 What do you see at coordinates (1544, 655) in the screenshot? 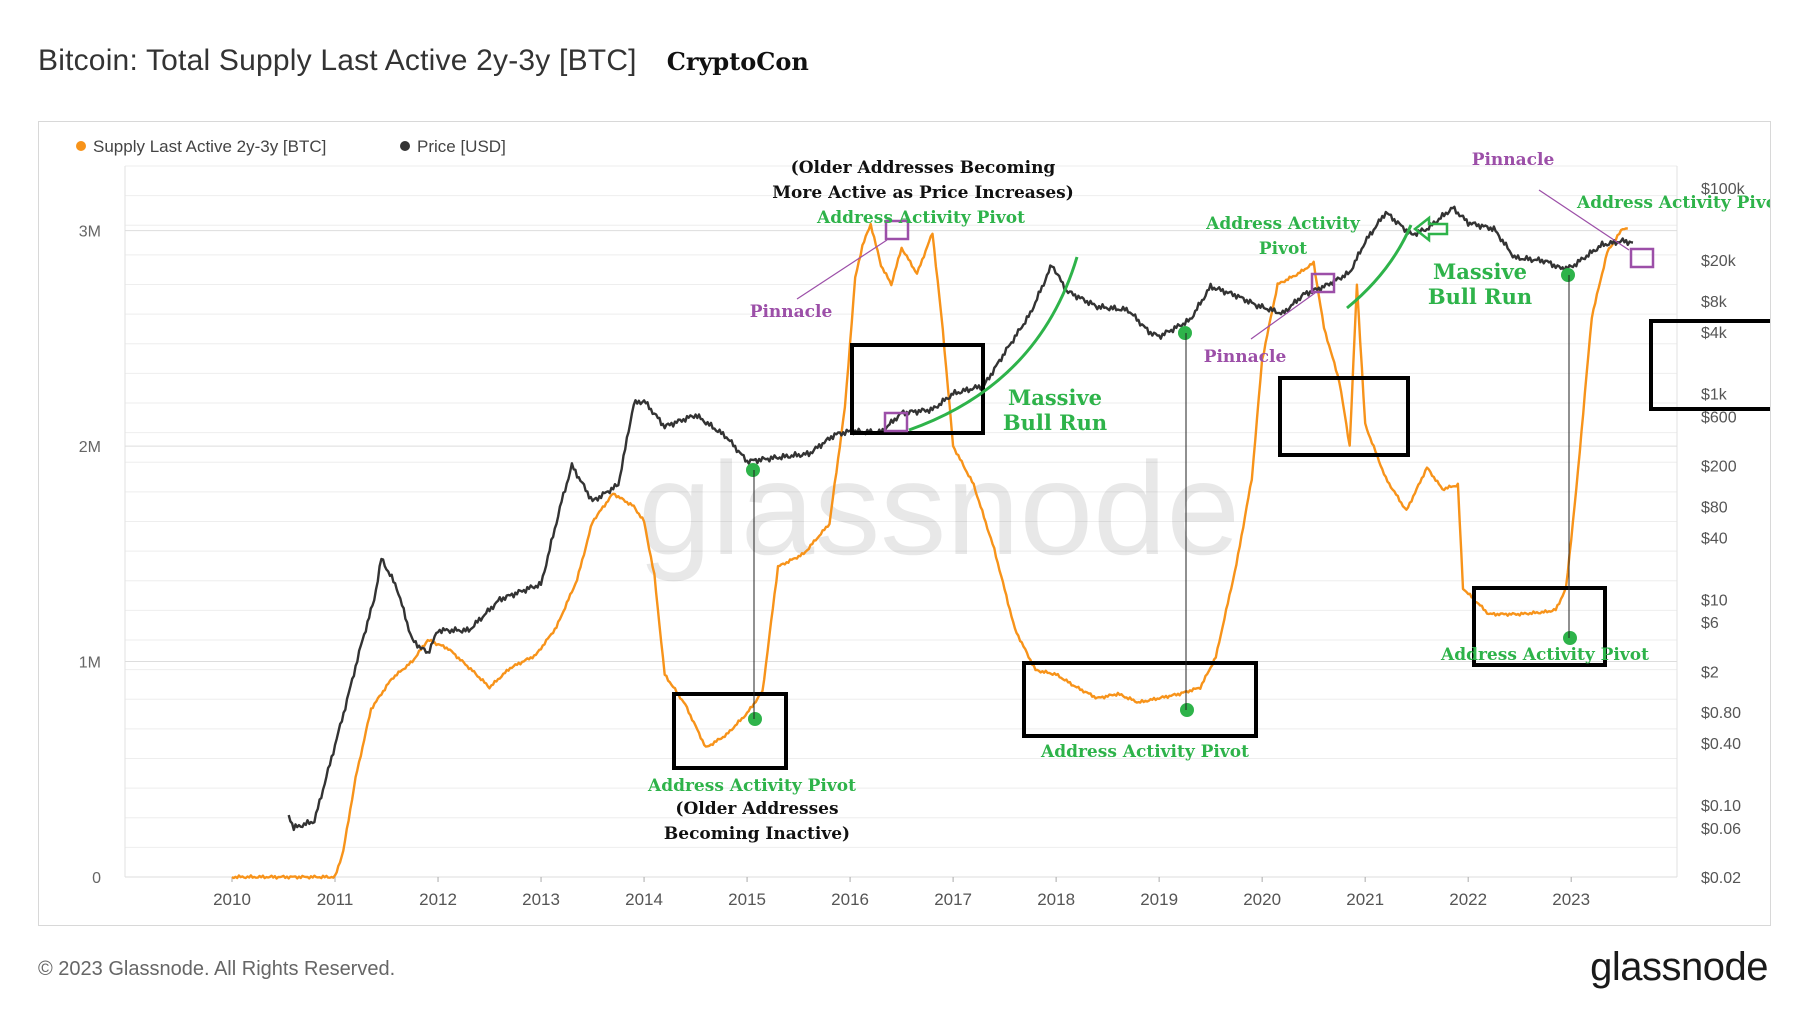
I see `pivot-label-2022: Address Activity Pivot` at bounding box center [1544, 655].